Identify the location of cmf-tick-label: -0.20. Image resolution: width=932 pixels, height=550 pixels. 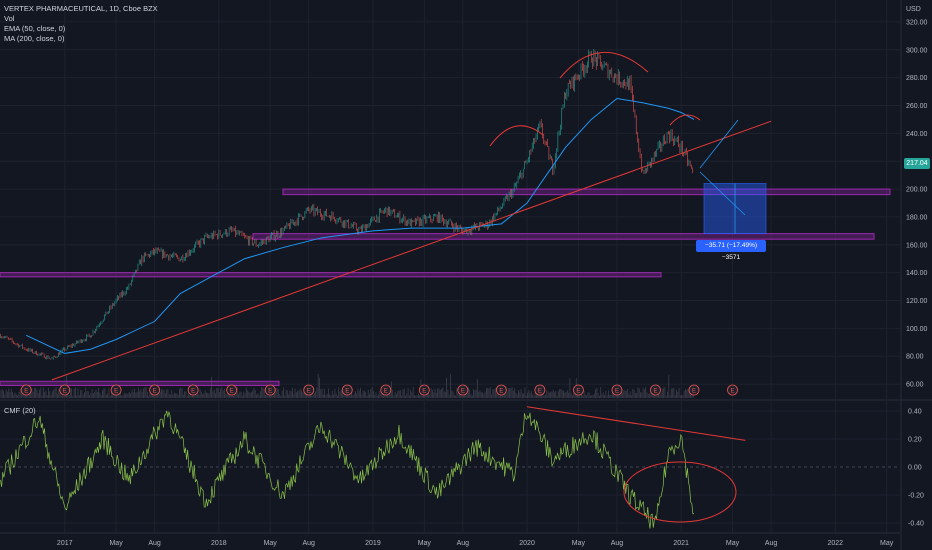
(916, 496).